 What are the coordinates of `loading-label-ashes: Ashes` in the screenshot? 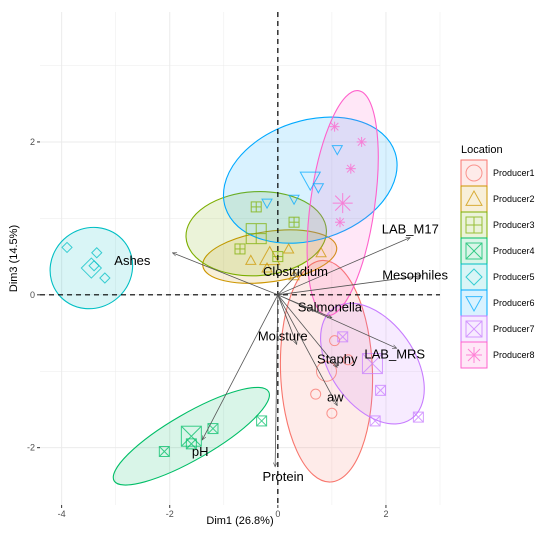 It's located at (132, 260).